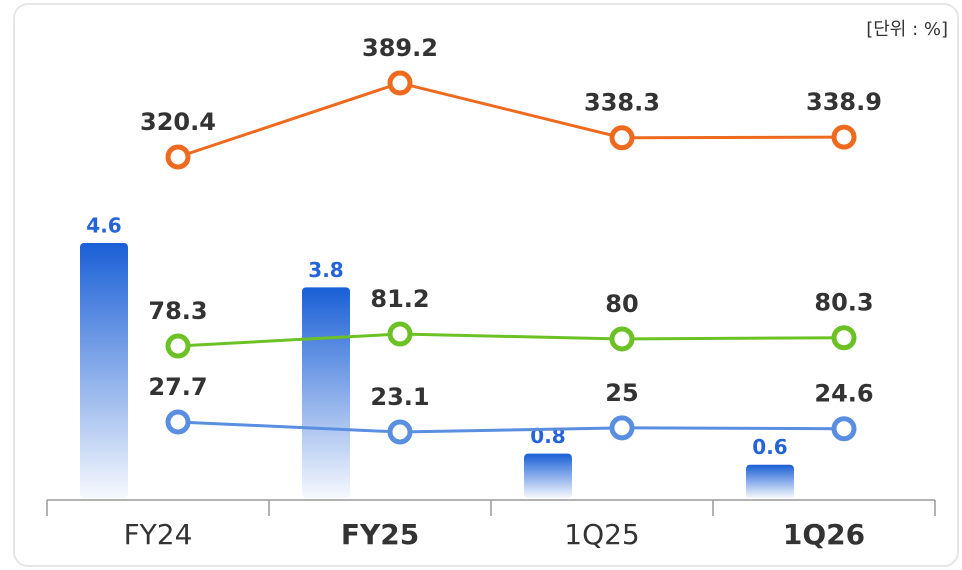  What do you see at coordinates (177, 387) in the screenshot?
I see `line-value-label: 27.7` at bounding box center [177, 387].